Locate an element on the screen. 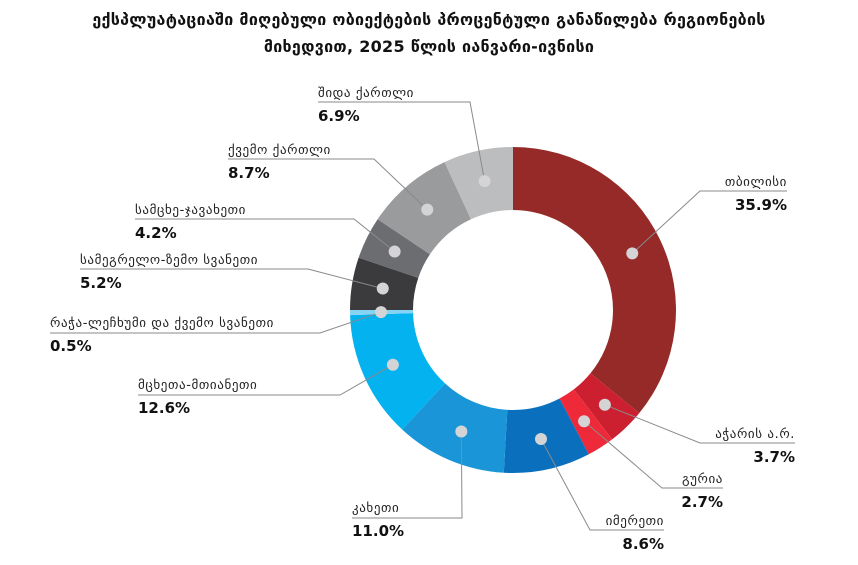 This screenshot has width=858, height=565. slice-value-1: 3.7% is located at coordinates (774, 457).